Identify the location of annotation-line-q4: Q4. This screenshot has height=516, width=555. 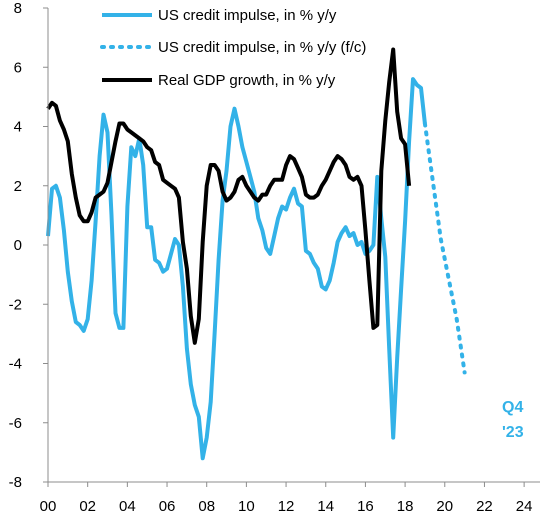
(512, 407).